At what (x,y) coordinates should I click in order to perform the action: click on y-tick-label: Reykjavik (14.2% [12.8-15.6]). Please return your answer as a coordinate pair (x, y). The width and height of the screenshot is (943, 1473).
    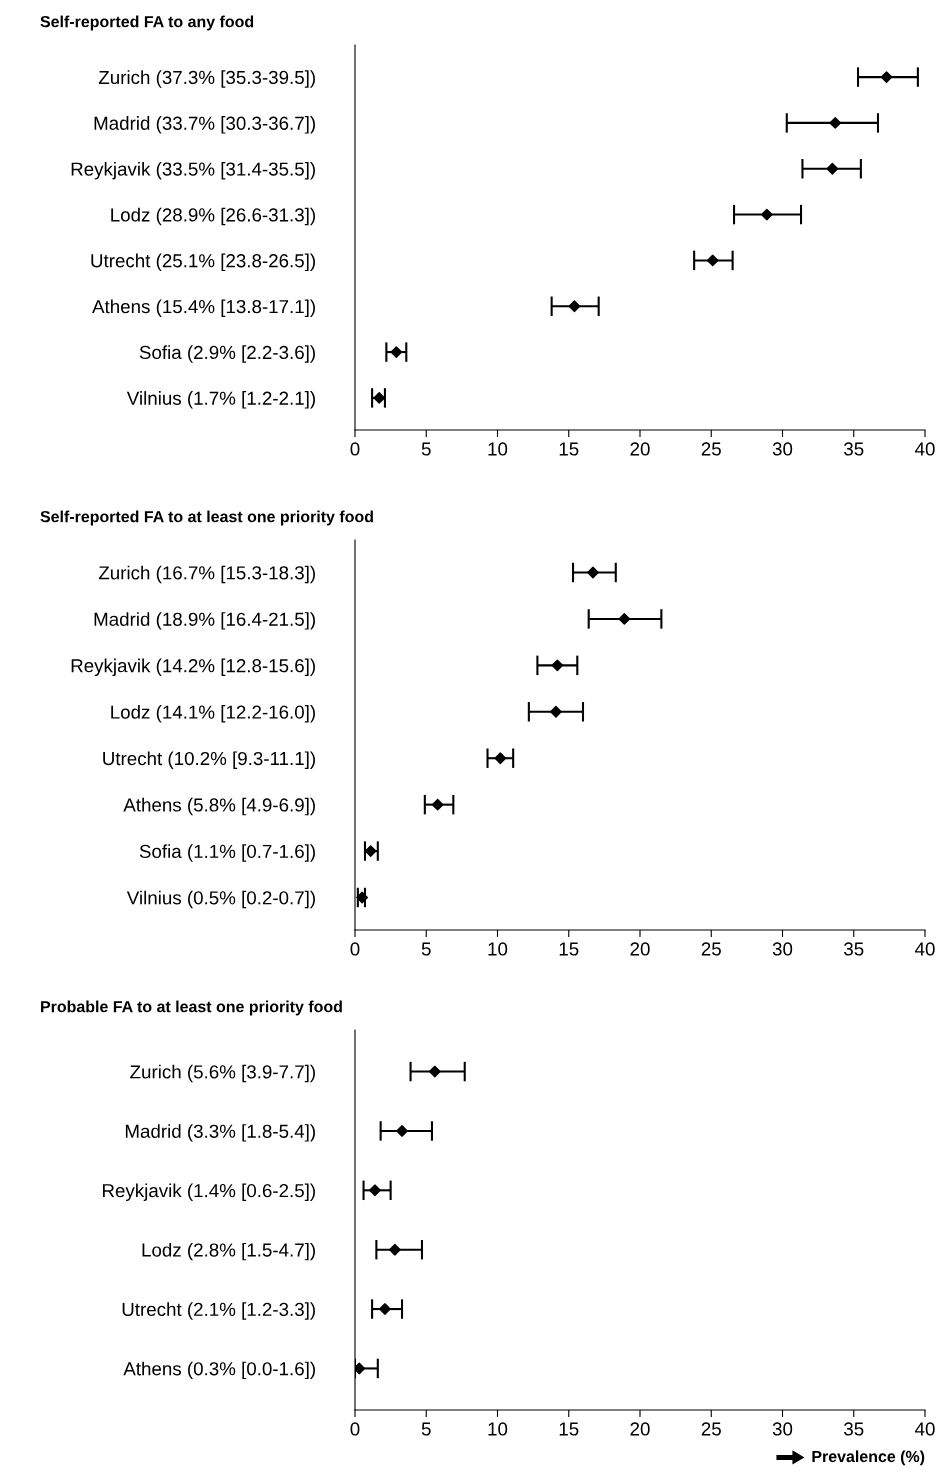
    Looking at the image, I should click on (193, 667).